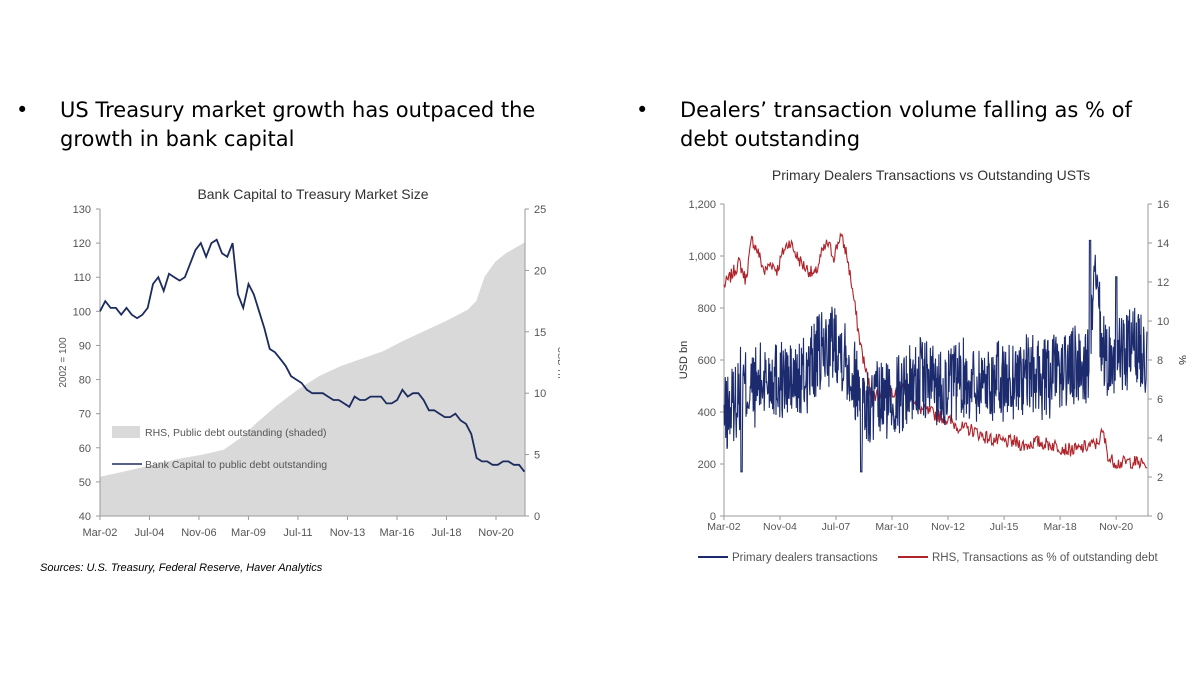 The image size is (1200, 690). Describe the element at coordinates (312, 355) in the screenshot. I see `bank-capital-line` at that location.